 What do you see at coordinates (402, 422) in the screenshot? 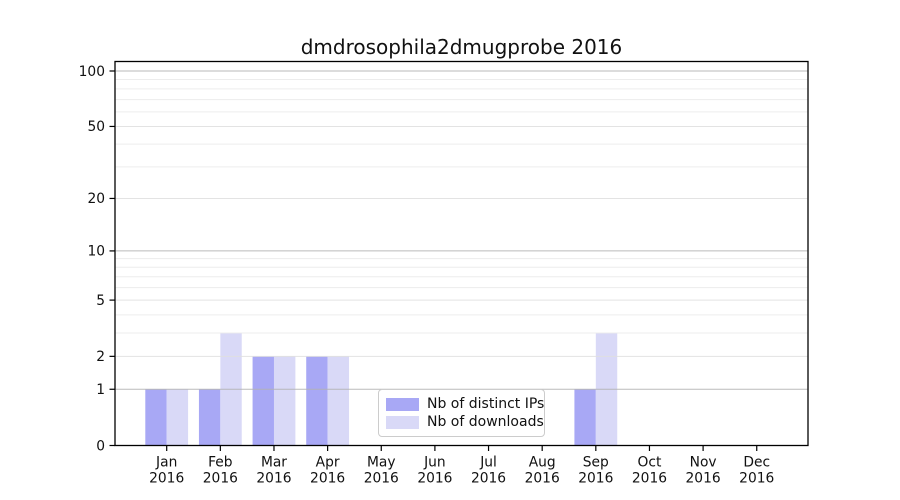
I see `legend-swatch-downloads` at bounding box center [402, 422].